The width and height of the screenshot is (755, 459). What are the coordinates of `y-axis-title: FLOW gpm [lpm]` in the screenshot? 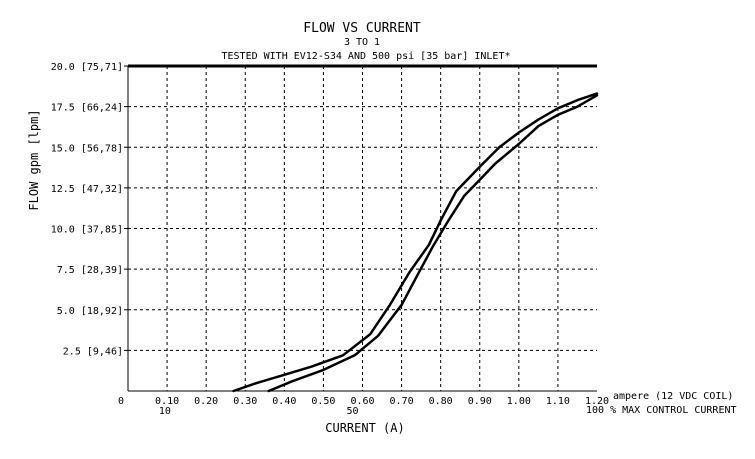 It's located at (34, 159).